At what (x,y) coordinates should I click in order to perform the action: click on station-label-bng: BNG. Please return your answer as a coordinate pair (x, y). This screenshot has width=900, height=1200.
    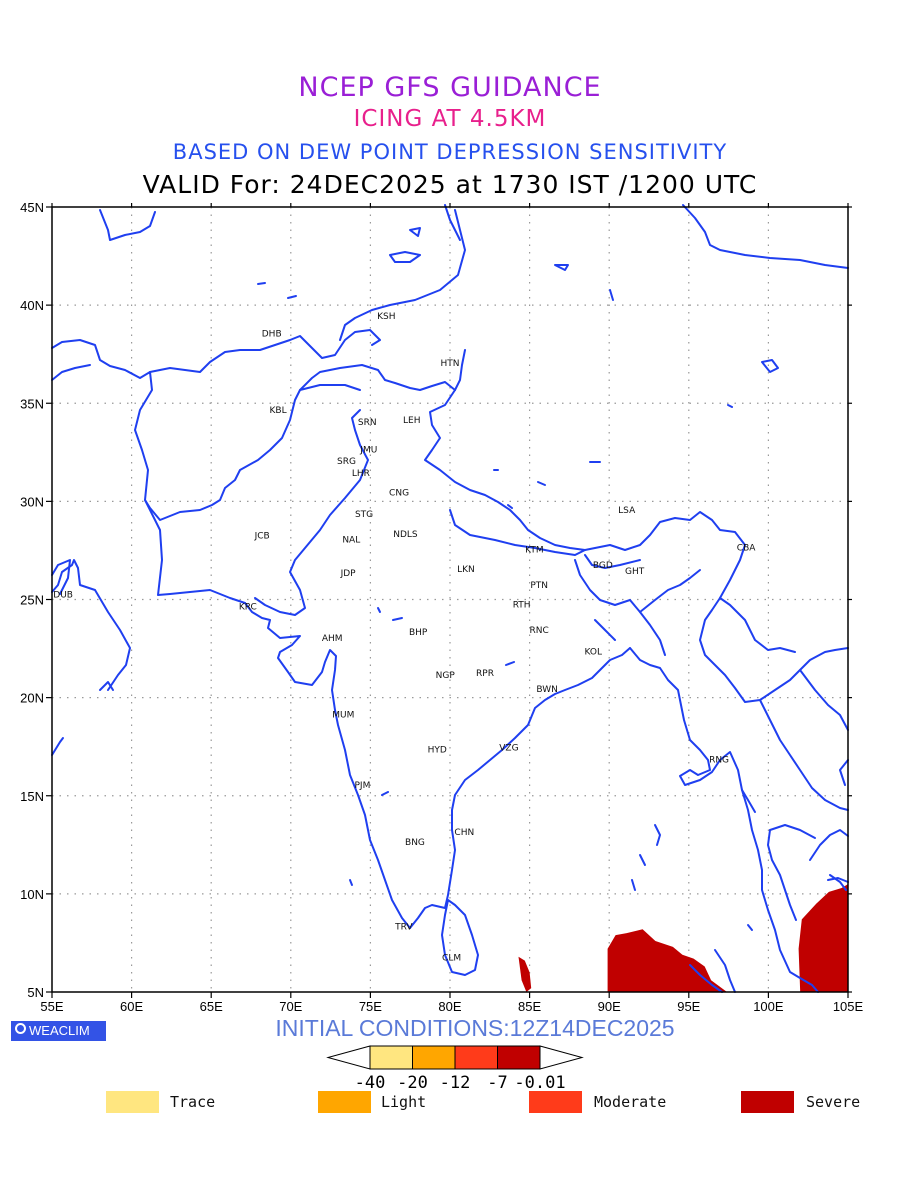
    Looking at the image, I should click on (415, 843).